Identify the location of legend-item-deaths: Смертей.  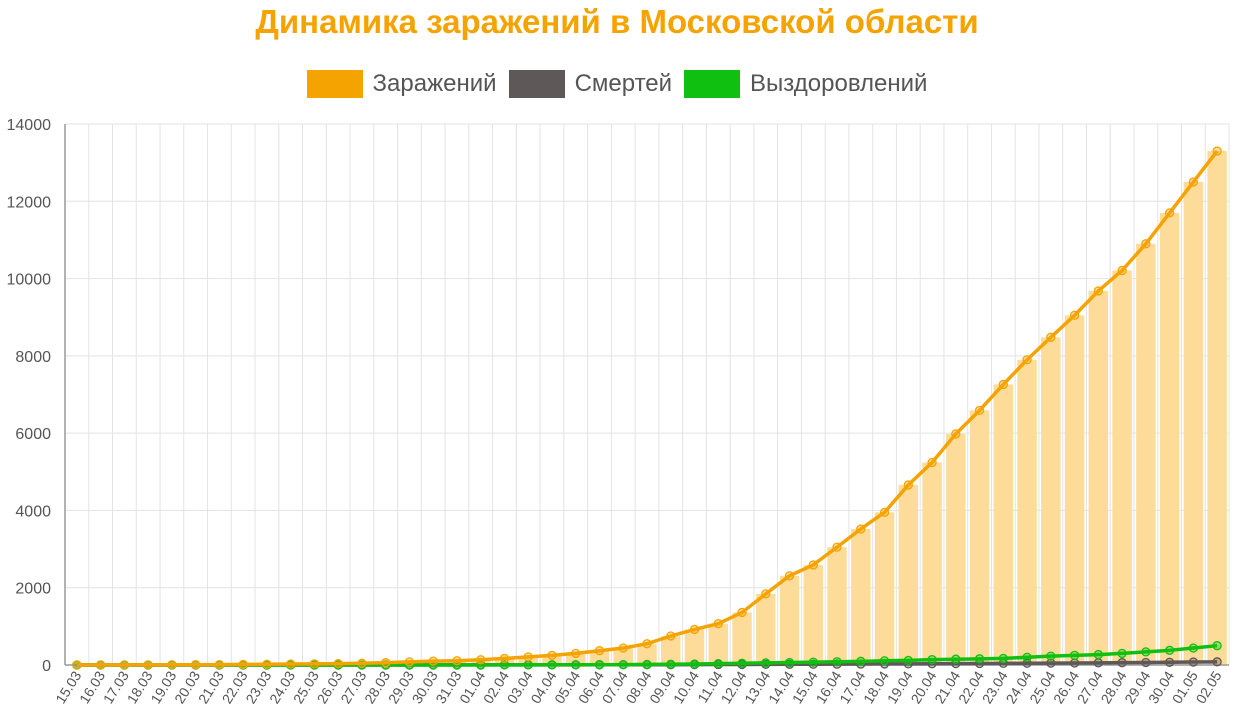
(590, 84).